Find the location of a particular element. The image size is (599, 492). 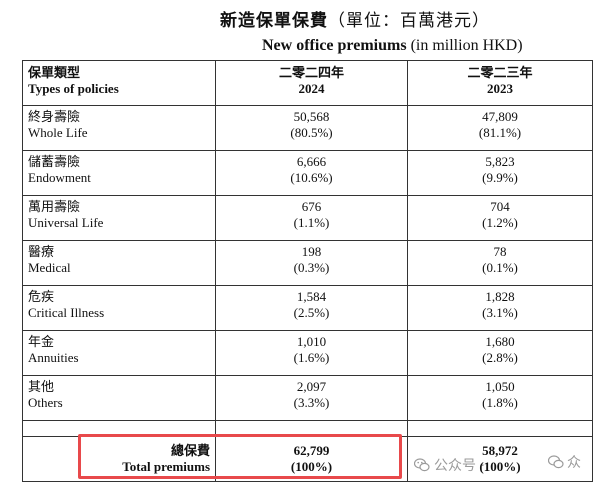

policy-type-cell: 年金 Annuities is located at coordinates (119, 353).